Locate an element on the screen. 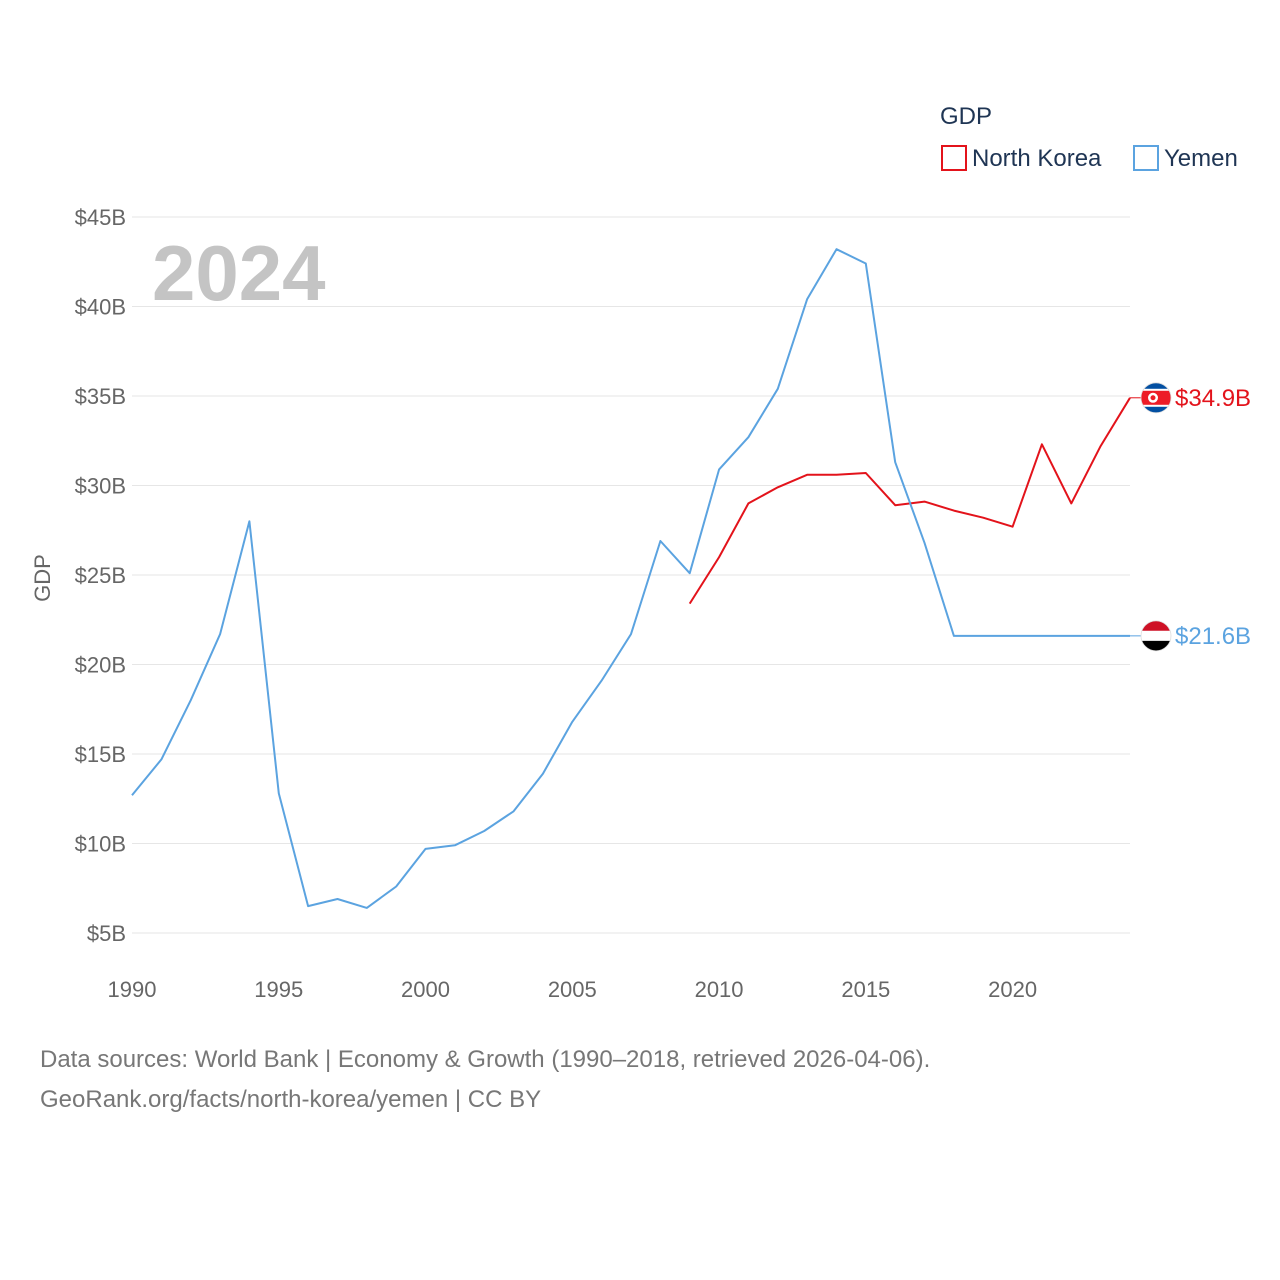 Image resolution: width=1280 pixels, height=1280 pixels. legend-item-north-korea: North Korea is located at coordinates (1021, 158).